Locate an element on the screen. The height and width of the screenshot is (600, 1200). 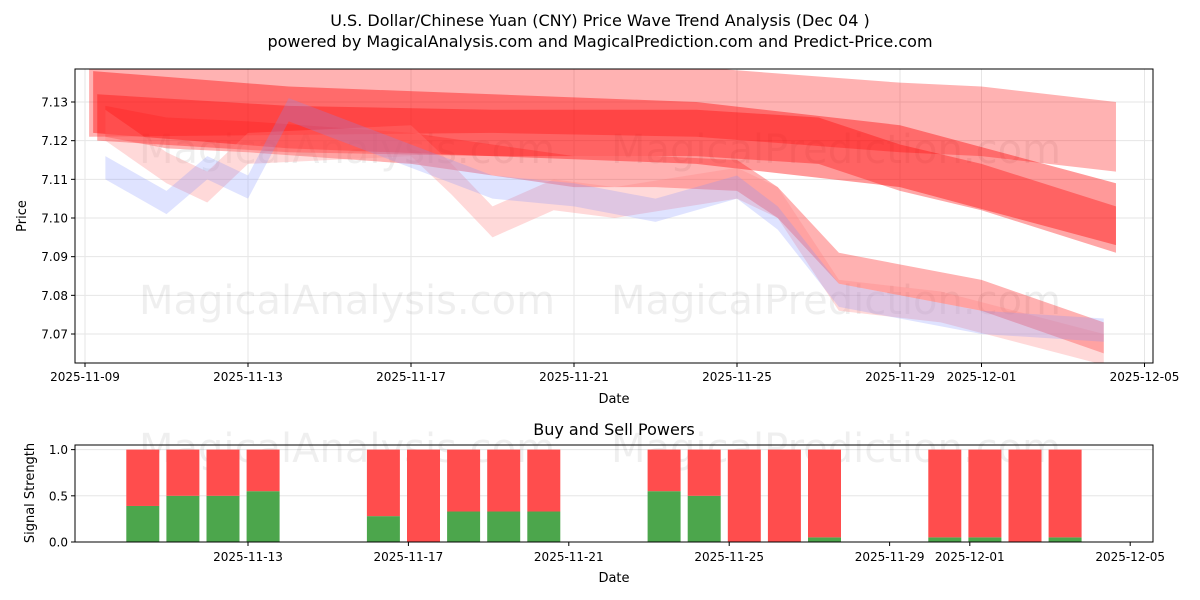
plot-frame is located at coordinates (614, 493).